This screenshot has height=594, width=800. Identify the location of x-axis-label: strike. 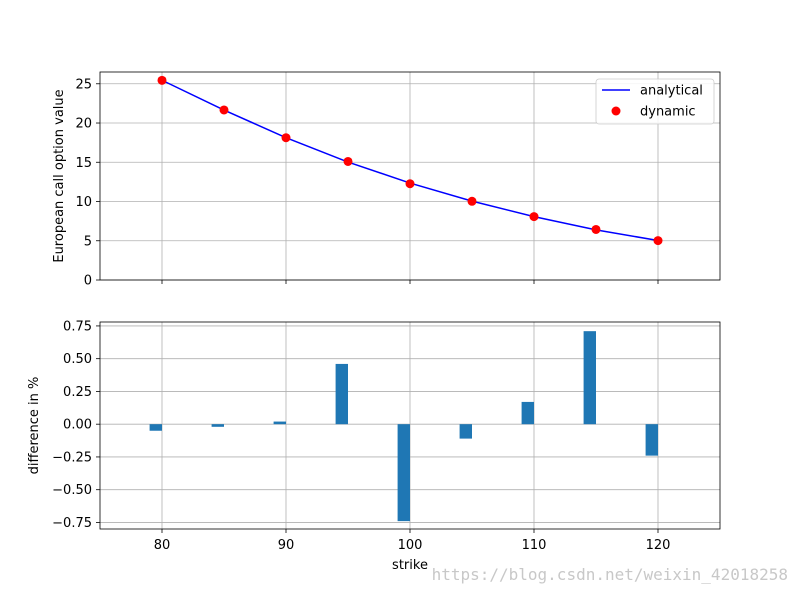
(410, 565).